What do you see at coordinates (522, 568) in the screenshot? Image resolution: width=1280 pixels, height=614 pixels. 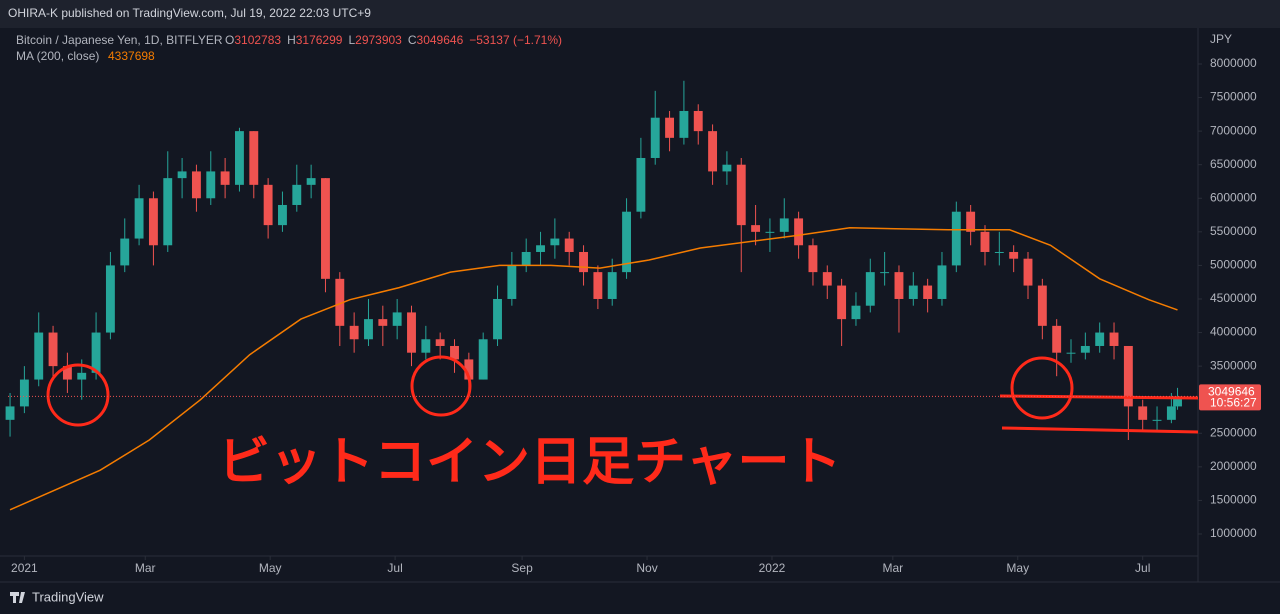 I see `x-tick-label: Sep` at bounding box center [522, 568].